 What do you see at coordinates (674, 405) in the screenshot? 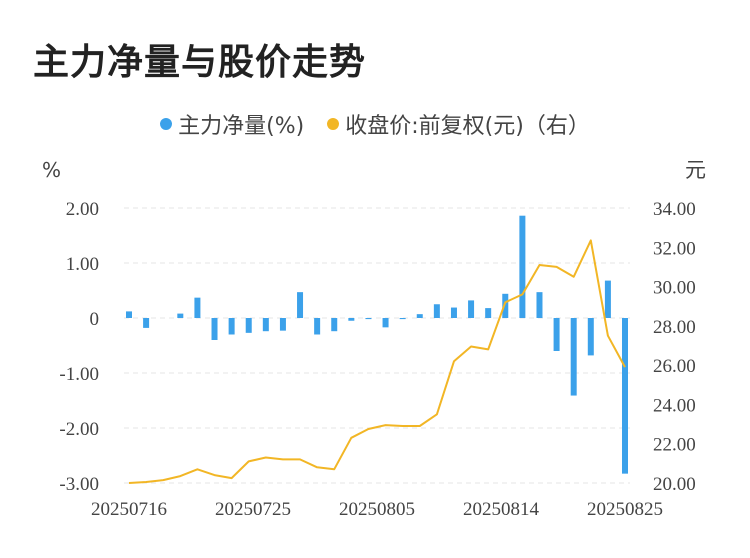
I see `y-right-tick-label: 24.00` at bounding box center [674, 405].